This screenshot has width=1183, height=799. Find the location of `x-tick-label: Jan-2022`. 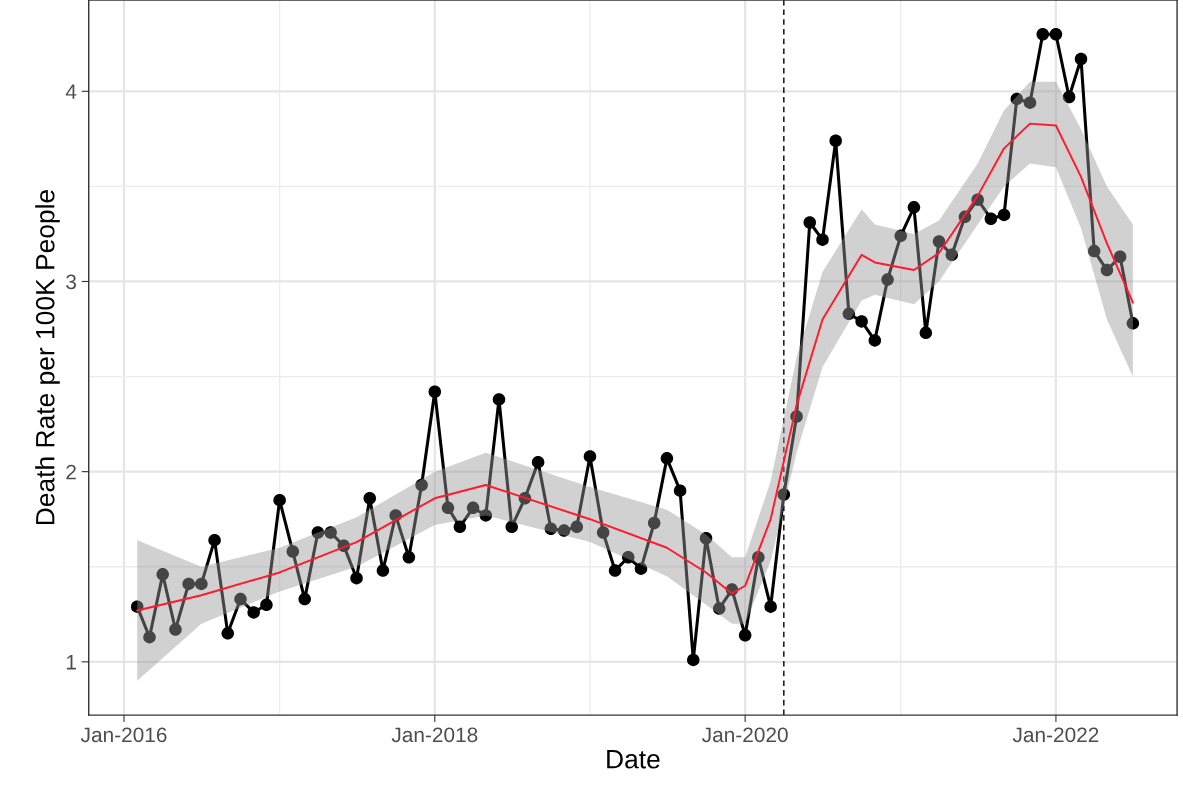

x-tick-label: Jan-2022 is located at coordinates (1055, 735).